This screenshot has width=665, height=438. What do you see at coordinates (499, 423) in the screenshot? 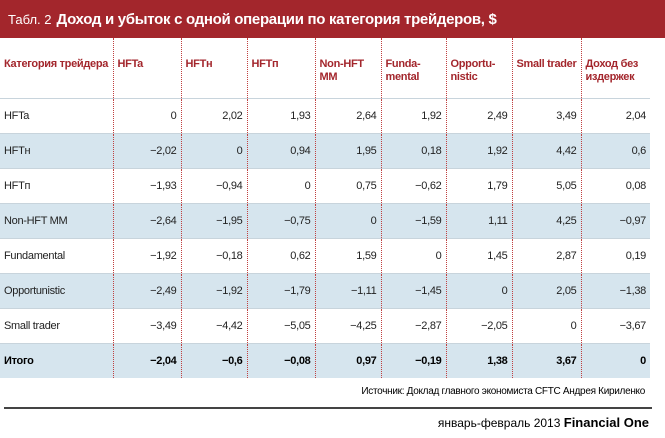
I see `issue-date: январь-февраль 2013` at bounding box center [499, 423].